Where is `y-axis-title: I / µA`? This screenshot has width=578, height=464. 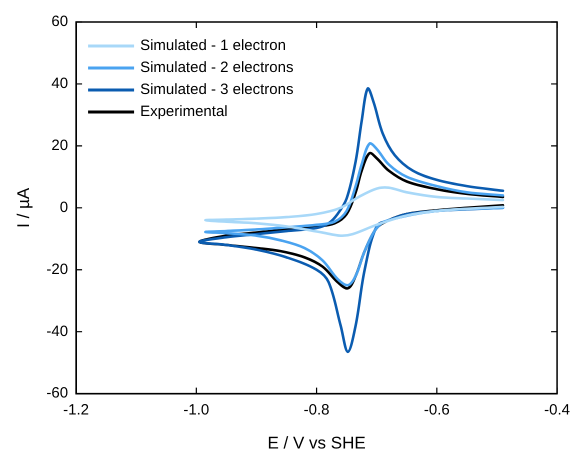 y-axis-title: I / µA is located at coordinates (23, 207).